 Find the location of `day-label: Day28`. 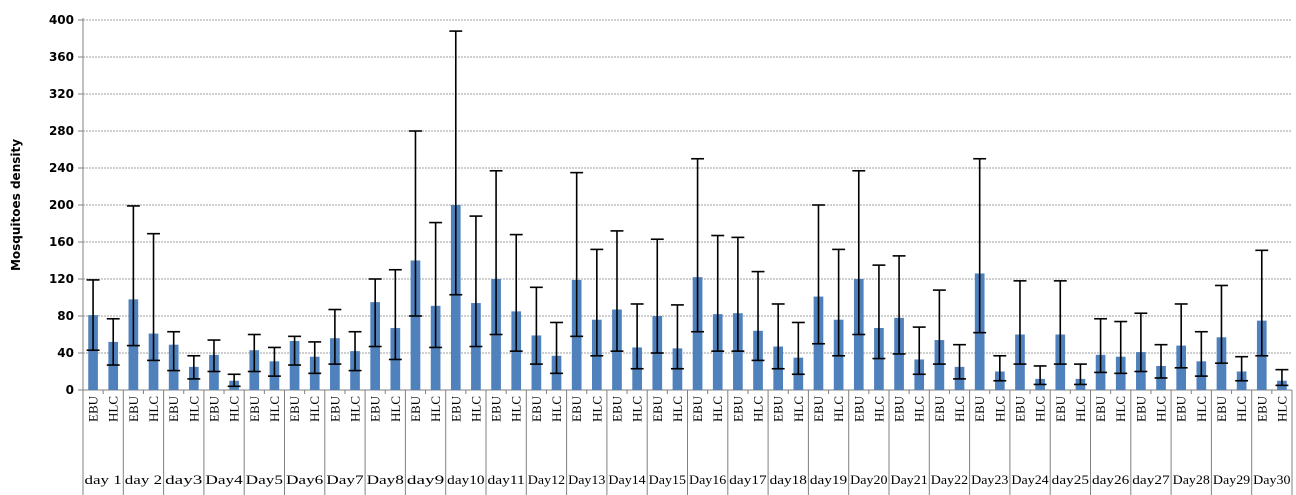

day-label: Day28 is located at coordinates (1191, 479).